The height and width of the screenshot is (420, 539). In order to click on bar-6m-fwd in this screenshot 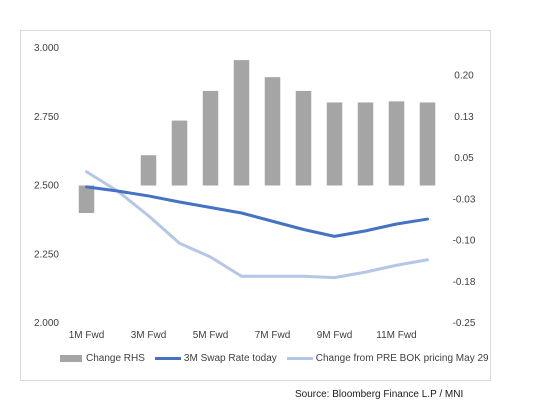, I will do `click(241, 123)`.